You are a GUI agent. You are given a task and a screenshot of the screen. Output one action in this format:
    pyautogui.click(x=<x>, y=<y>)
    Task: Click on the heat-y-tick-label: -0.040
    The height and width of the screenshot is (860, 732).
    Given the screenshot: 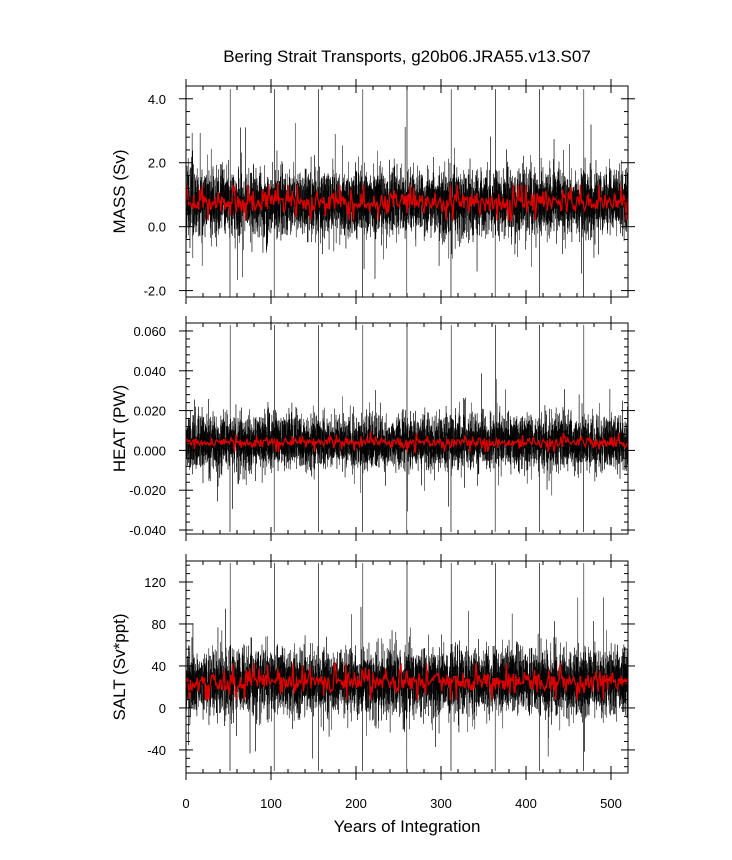 What is the action you would take?
    pyautogui.click(x=147, y=530)
    